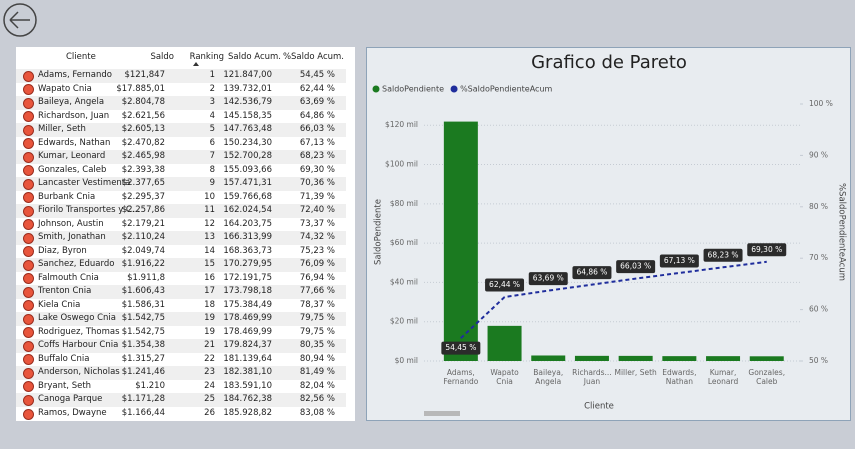 The height and width of the screenshot is (449, 855). Describe the element at coordinates (404, 321) in the screenshot. I see `y-tick-label: $20 mil` at that location.